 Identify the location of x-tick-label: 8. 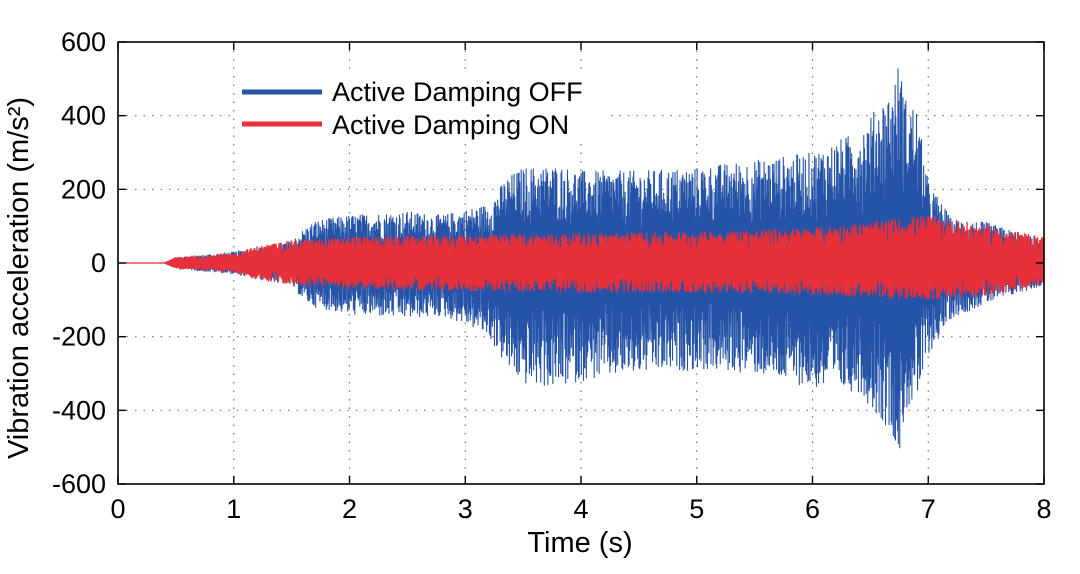
(1043, 509).